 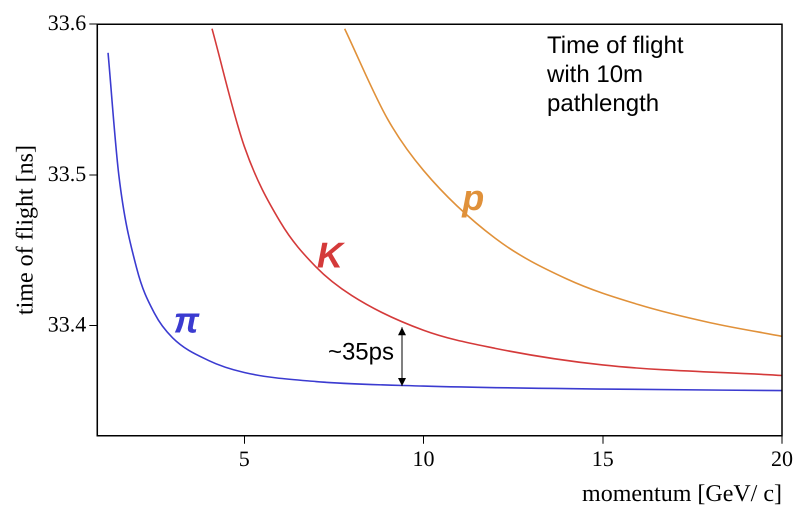 I want to click on y-tick-label: 33.6, so click(x=67, y=22).